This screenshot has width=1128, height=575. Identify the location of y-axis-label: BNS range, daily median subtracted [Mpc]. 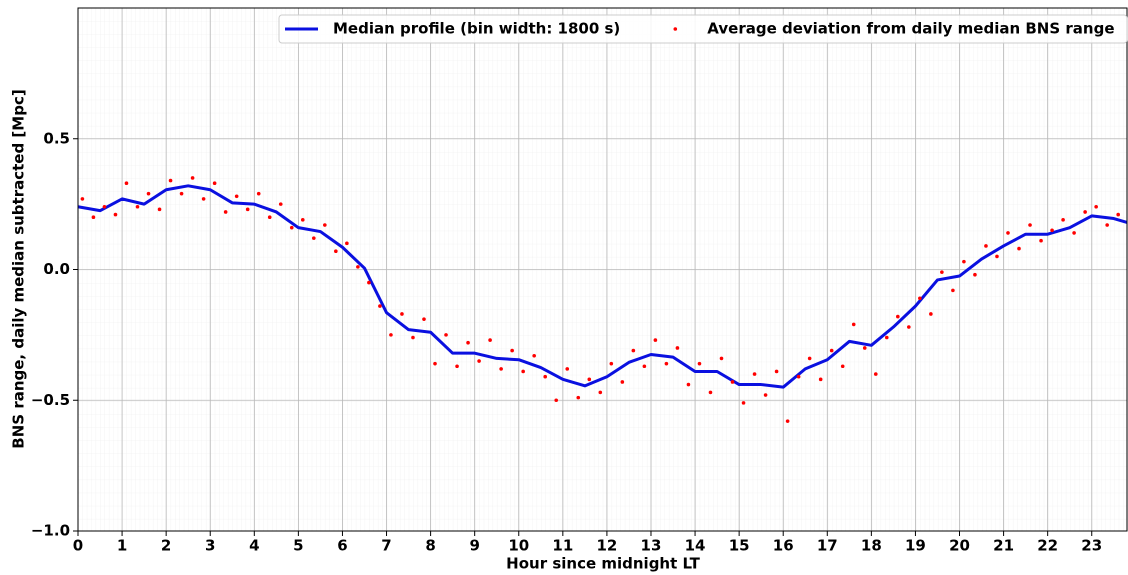
(19, 268).